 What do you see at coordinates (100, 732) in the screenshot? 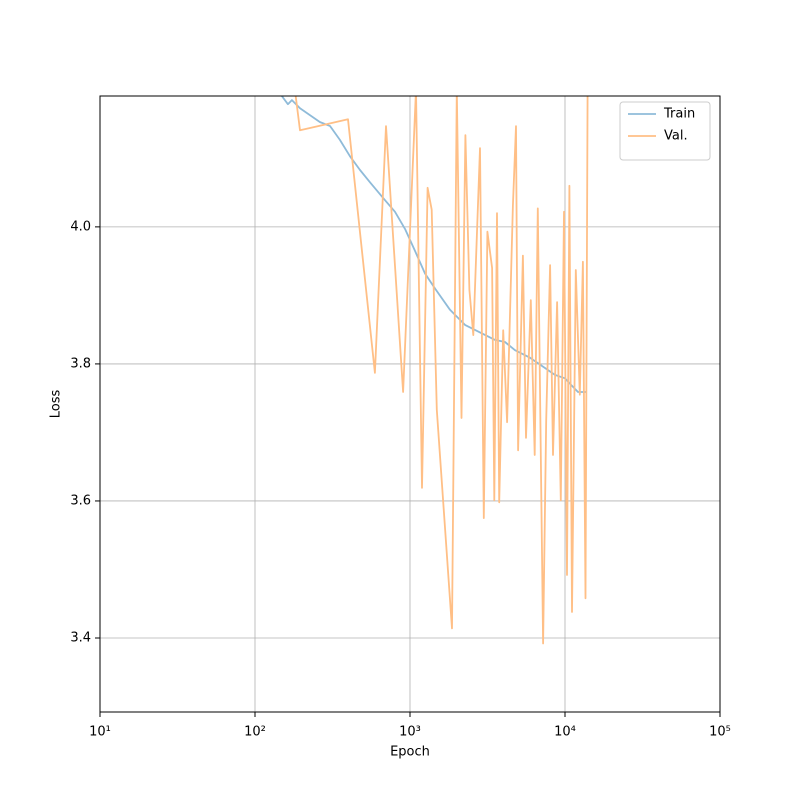
I see `x-tick-label: 10¹` at bounding box center [100, 732].